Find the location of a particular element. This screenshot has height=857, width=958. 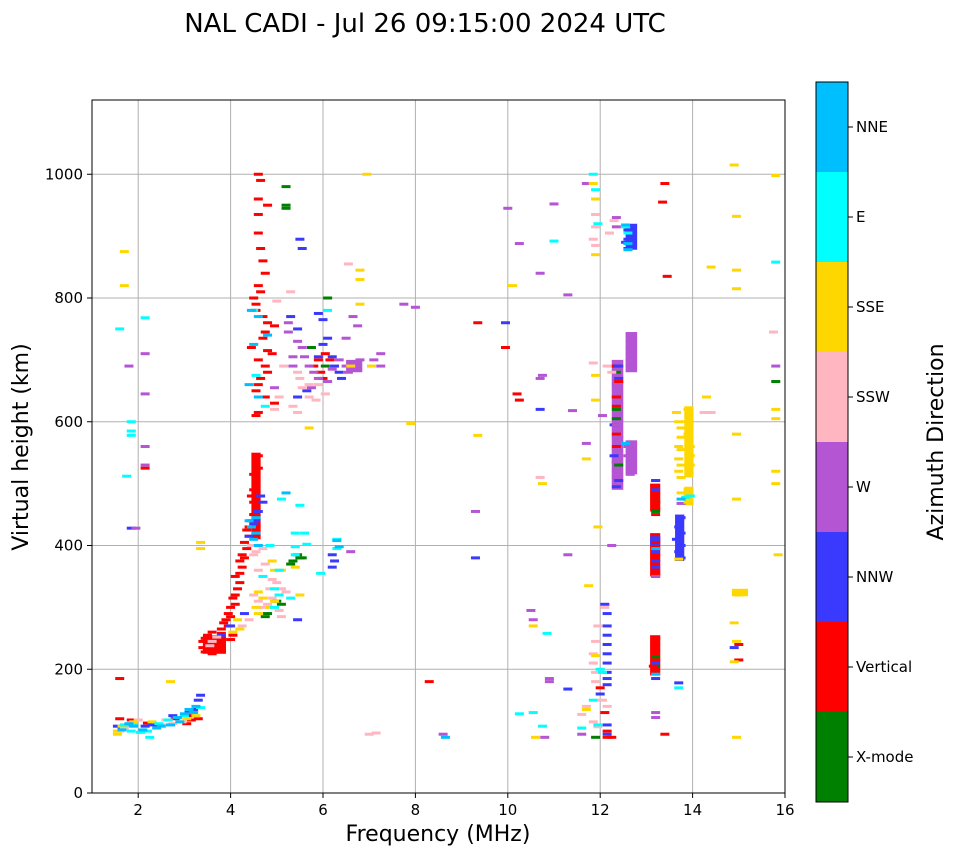

x-tick-label: 10 is located at coordinates (507, 810).